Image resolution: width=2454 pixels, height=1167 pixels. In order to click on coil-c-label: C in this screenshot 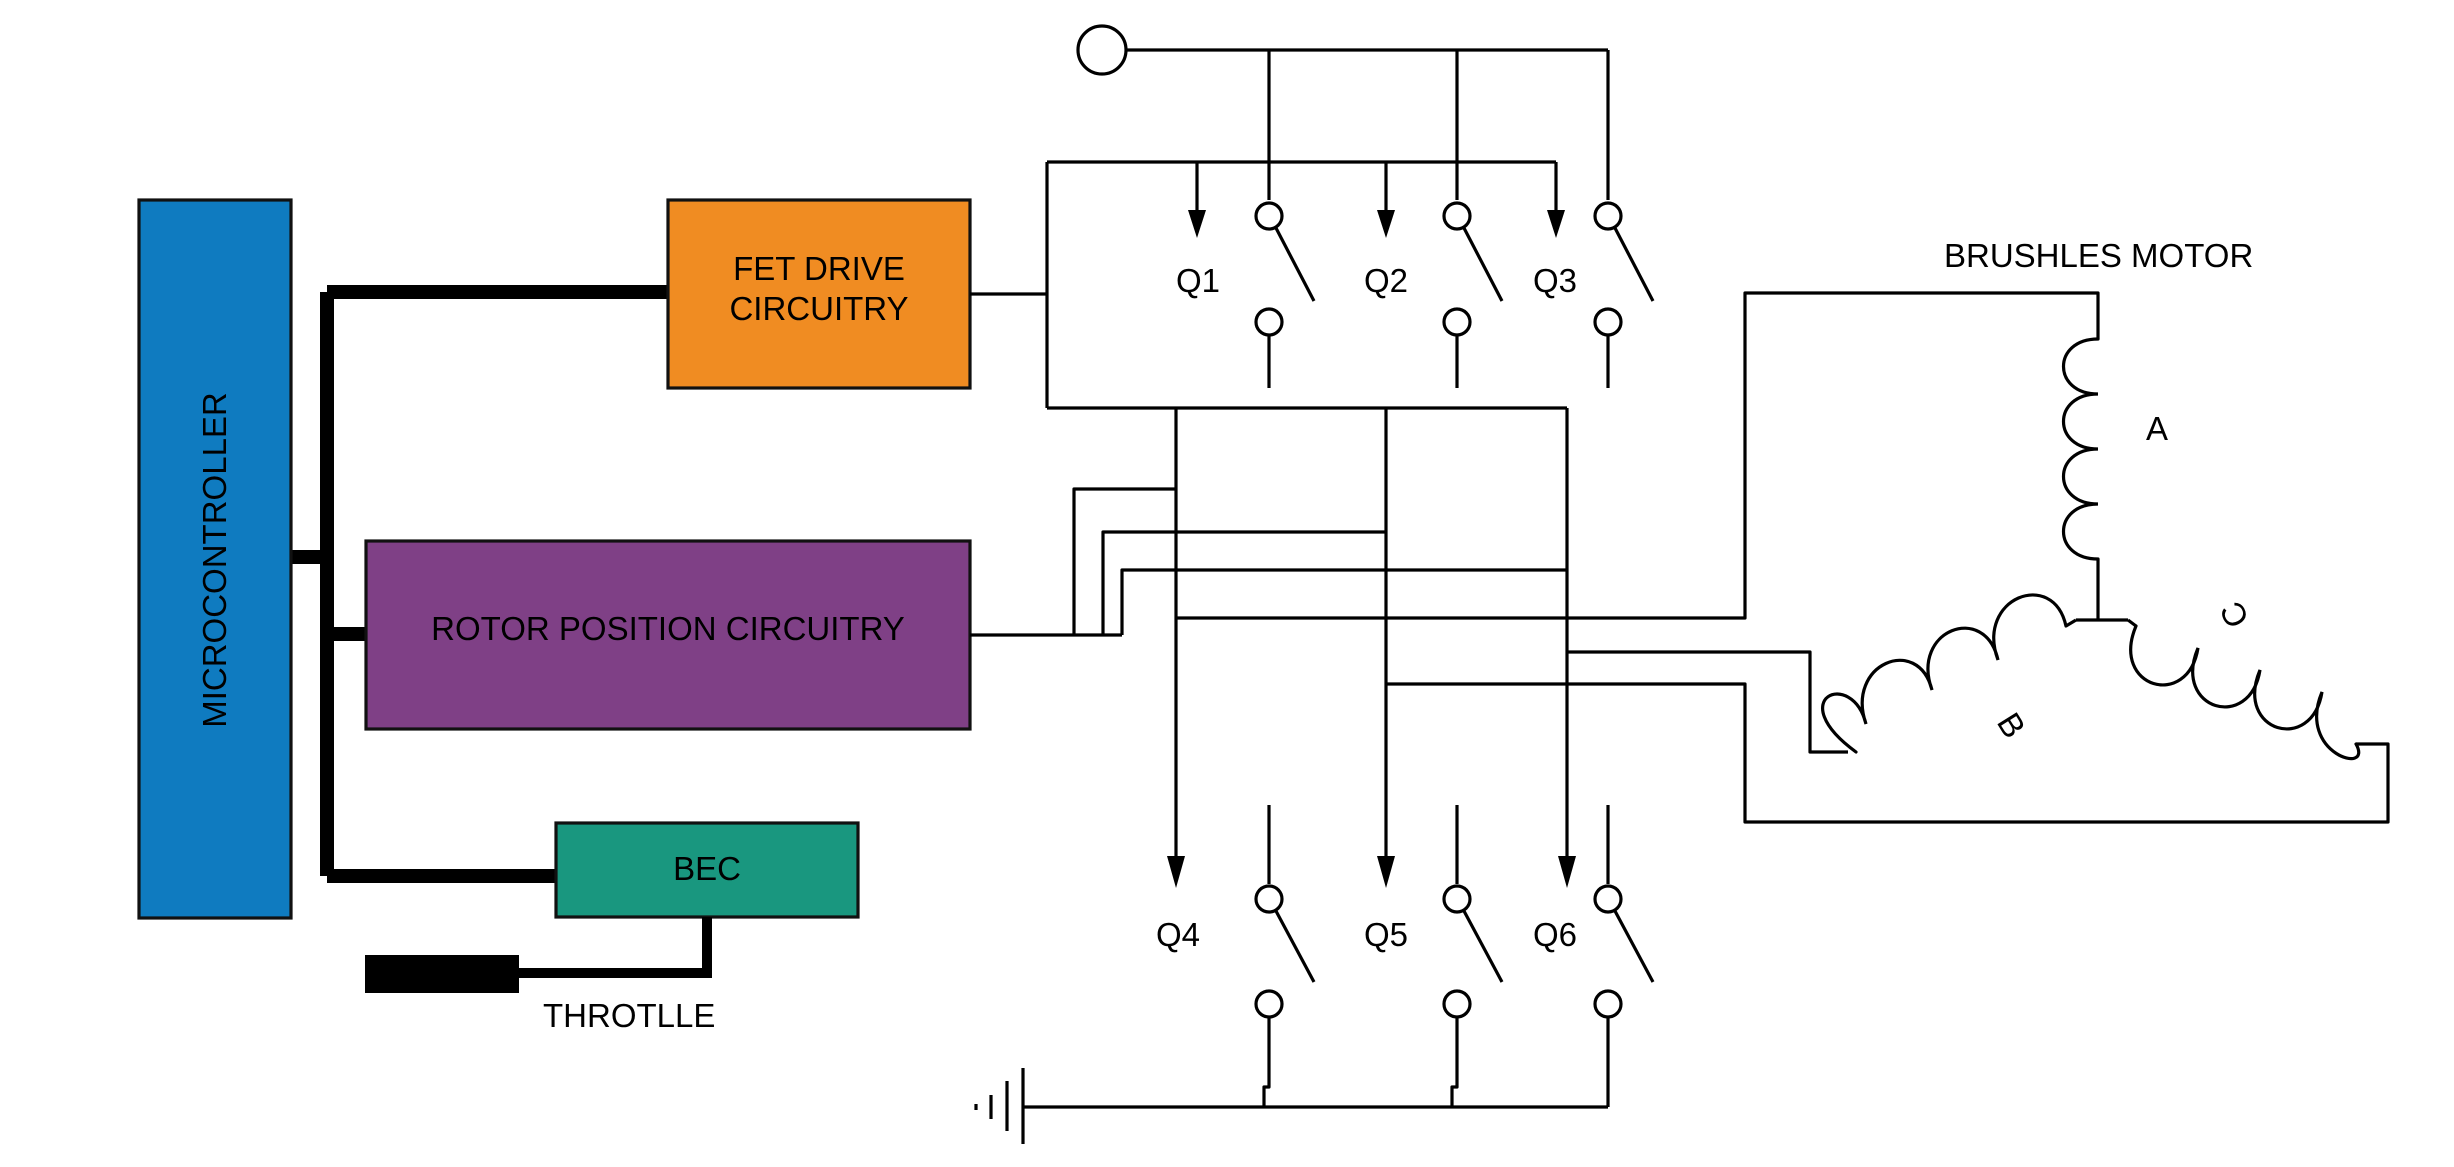, I will do `click(2234, 615)`.